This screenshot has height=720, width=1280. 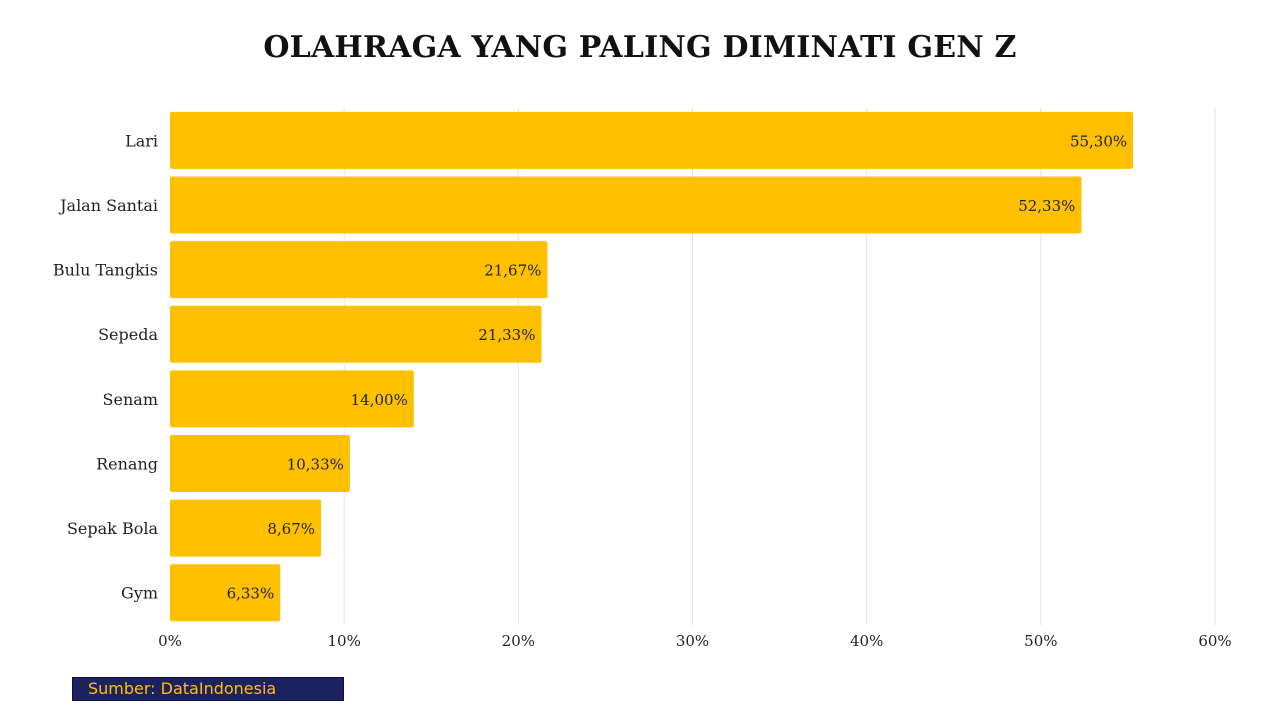 What do you see at coordinates (626, 205) in the screenshot?
I see `bar-jalan-santai` at bounding box center [626, 205].